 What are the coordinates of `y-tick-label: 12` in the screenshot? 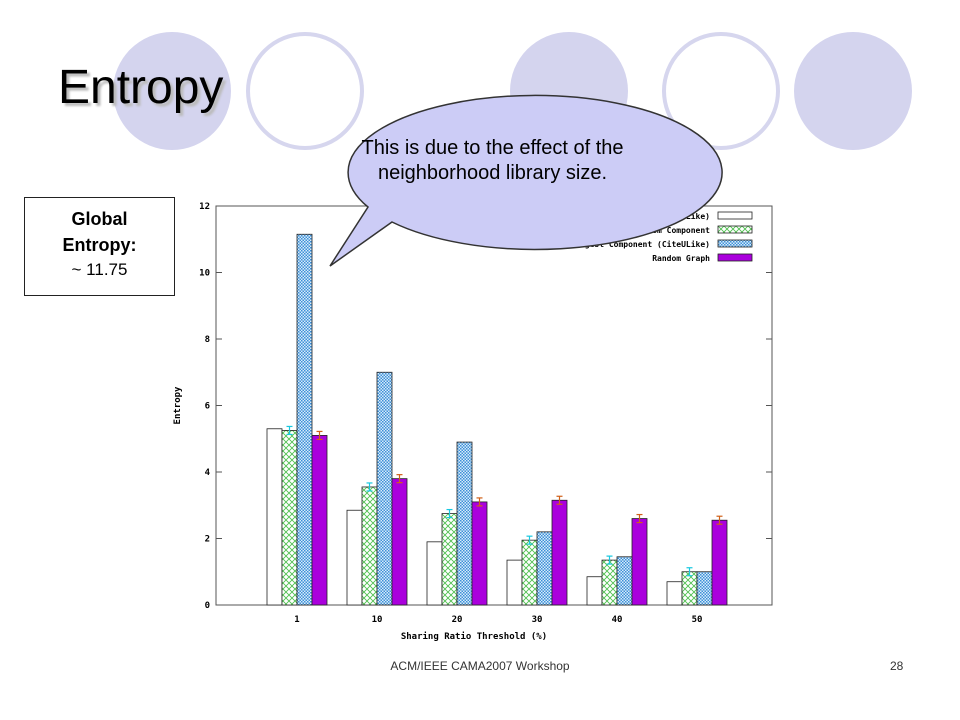 It's located at (204, 207).